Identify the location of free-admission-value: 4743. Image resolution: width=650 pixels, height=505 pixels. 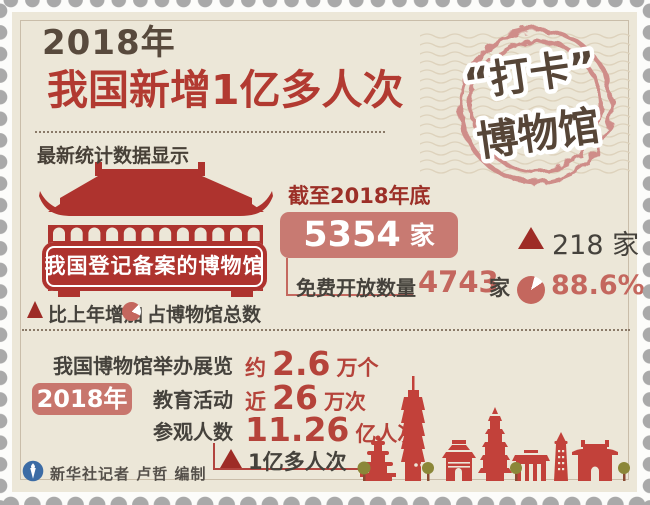
(458, 282).